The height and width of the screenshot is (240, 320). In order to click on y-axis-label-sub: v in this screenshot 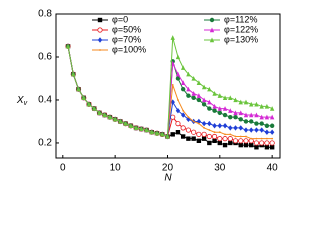, I will do `click(26, 103)`.